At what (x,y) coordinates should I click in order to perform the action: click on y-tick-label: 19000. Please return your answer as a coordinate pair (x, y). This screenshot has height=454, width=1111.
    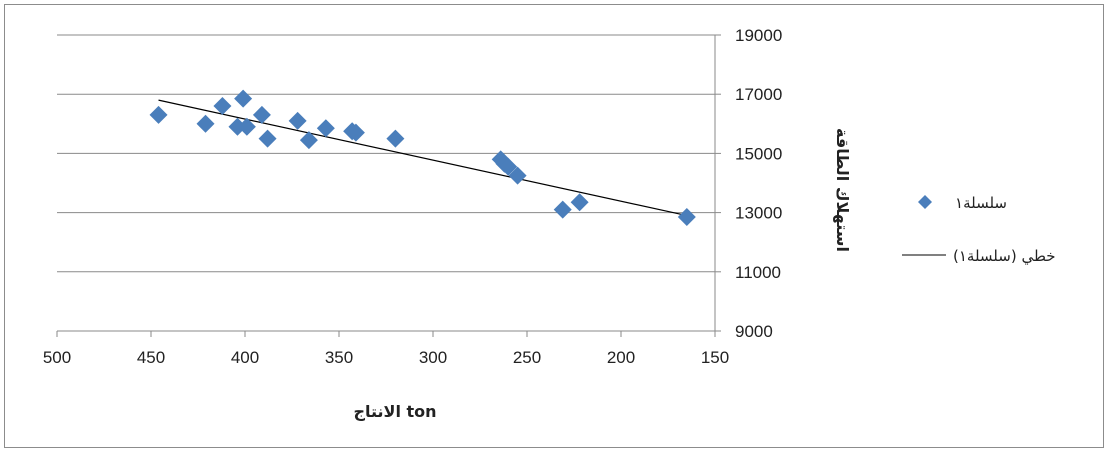
    Looking at the image, I should click on (758, 35).